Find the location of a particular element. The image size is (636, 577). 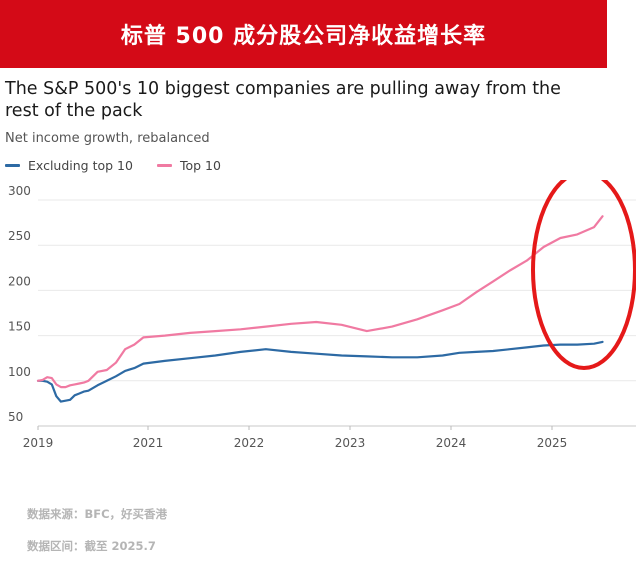

chart-subtitle: Net income growth, rebalanced is located at coordinates (107, 138).